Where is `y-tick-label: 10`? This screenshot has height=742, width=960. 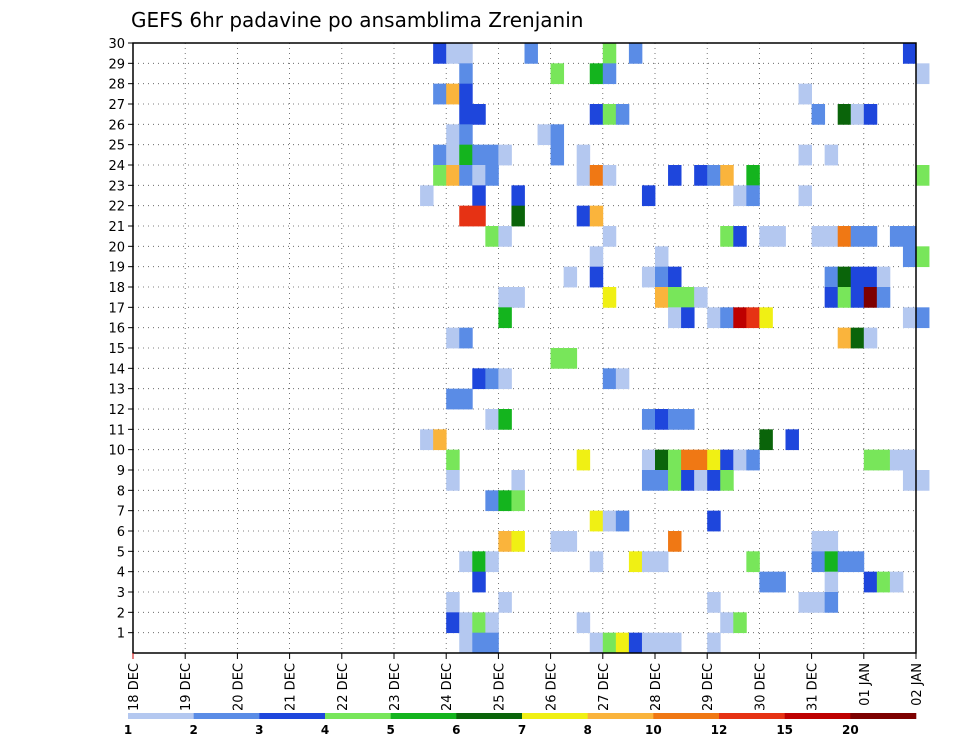 y-tick-label: 10 is located at coordinates (116, 451).